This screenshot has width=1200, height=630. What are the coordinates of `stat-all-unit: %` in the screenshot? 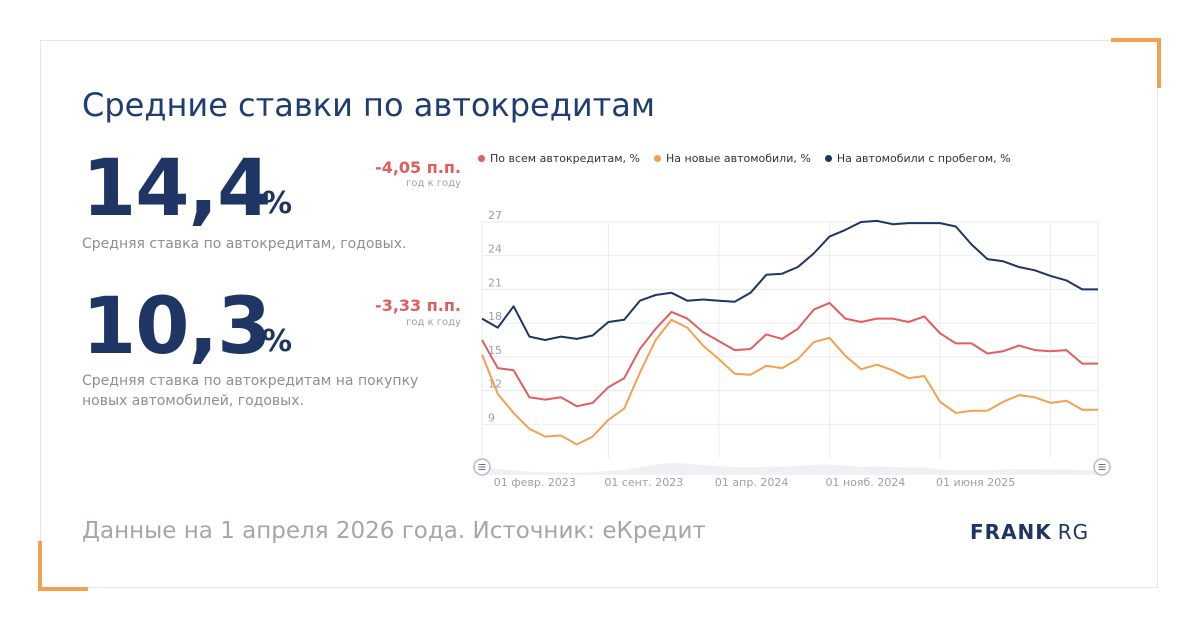 It's located at (277, 203).